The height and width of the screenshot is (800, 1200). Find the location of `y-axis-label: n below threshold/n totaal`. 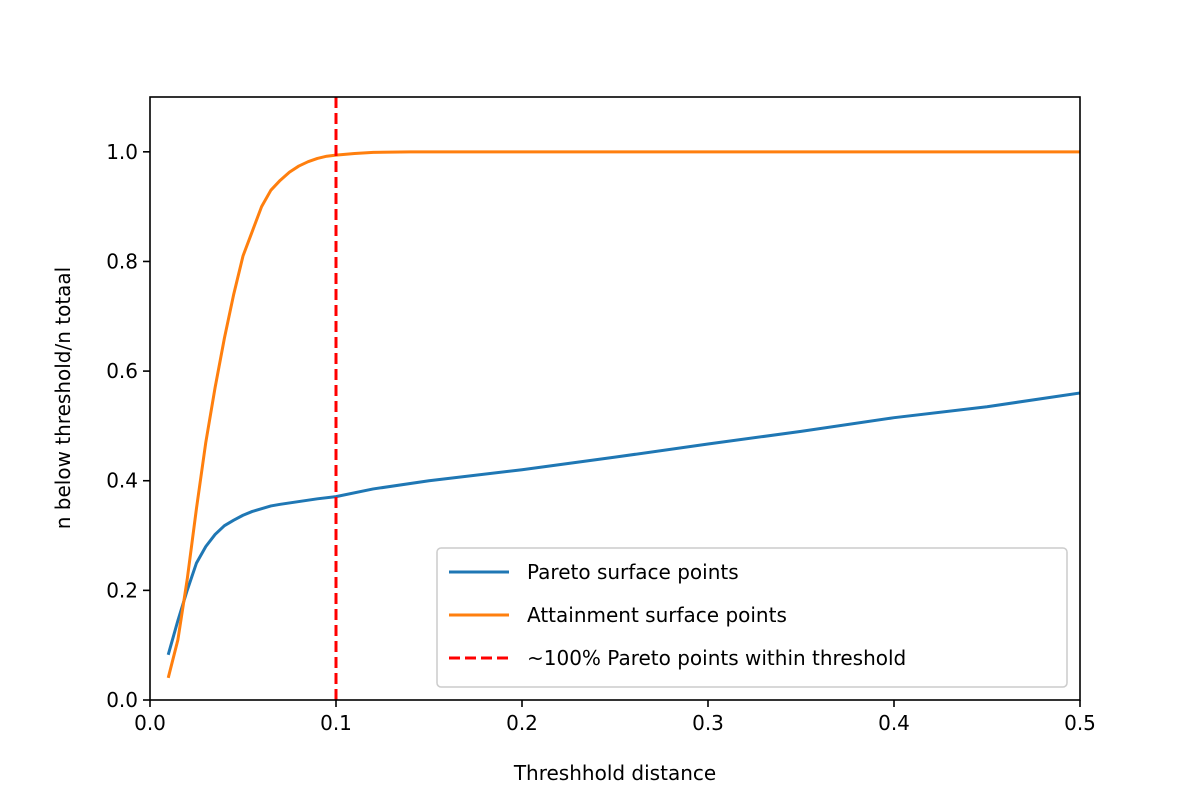

y-axis-label: n below threshold/n totaal is located at coordinates (63, 398).